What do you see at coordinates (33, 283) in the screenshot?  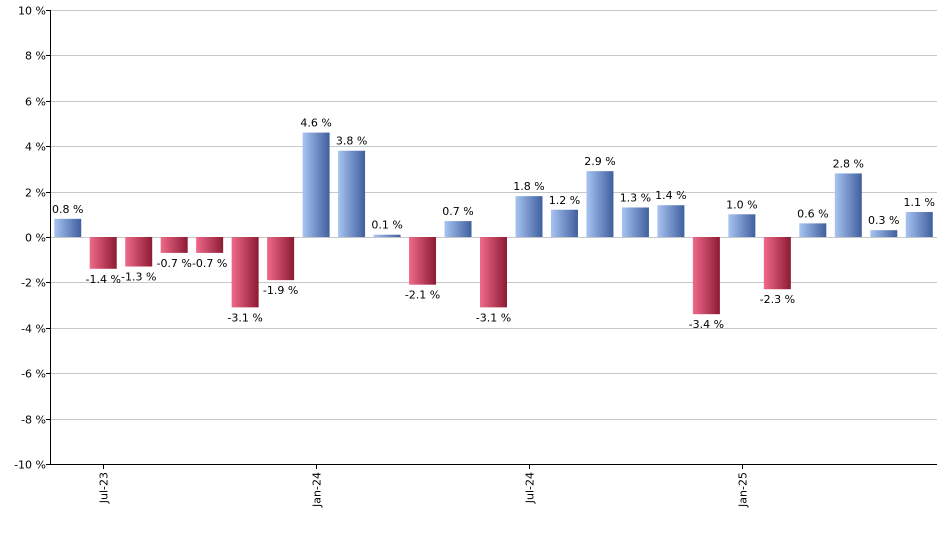 I see `y-tick-label: -2 %` at bounding box center [33, 283].